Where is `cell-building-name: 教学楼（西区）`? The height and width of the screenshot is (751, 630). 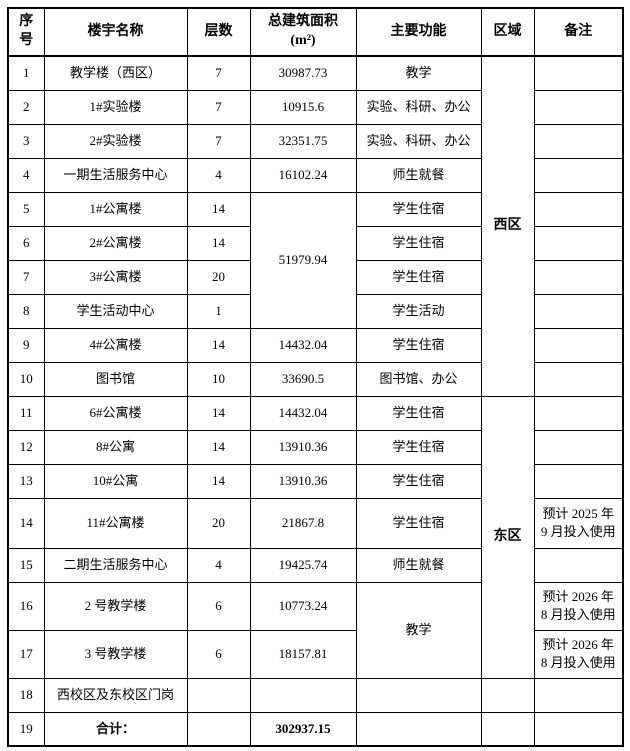
cell-building-name: 教学楼（西区） is located at coordinates (115, 73).